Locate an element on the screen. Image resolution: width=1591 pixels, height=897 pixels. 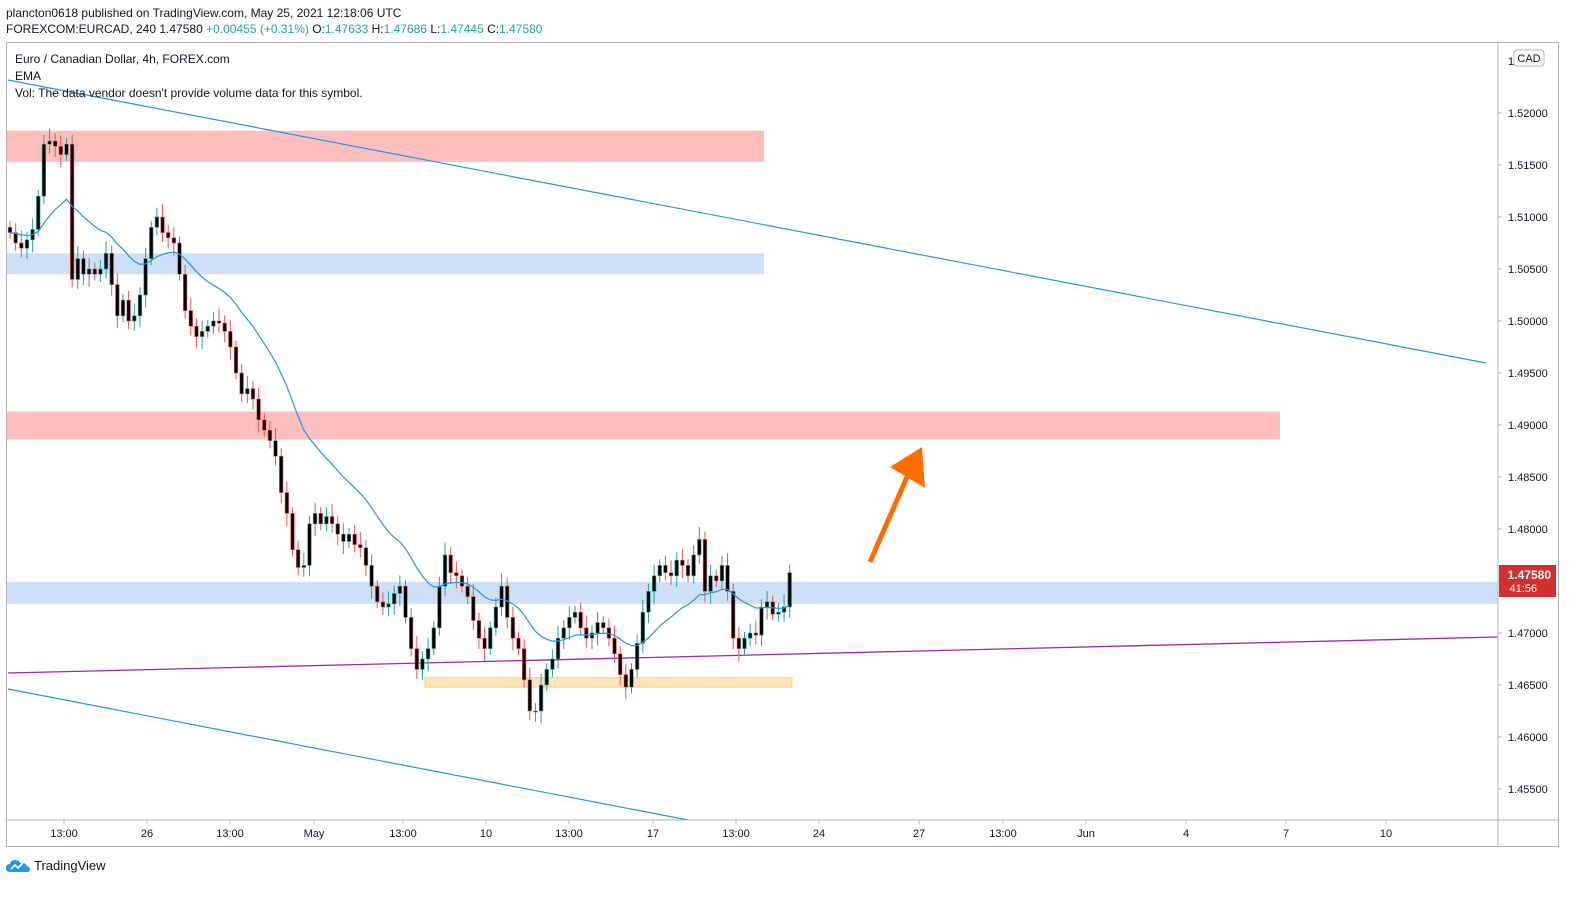
time-tick-label: 13:00 is located at coordinates (569, 834).